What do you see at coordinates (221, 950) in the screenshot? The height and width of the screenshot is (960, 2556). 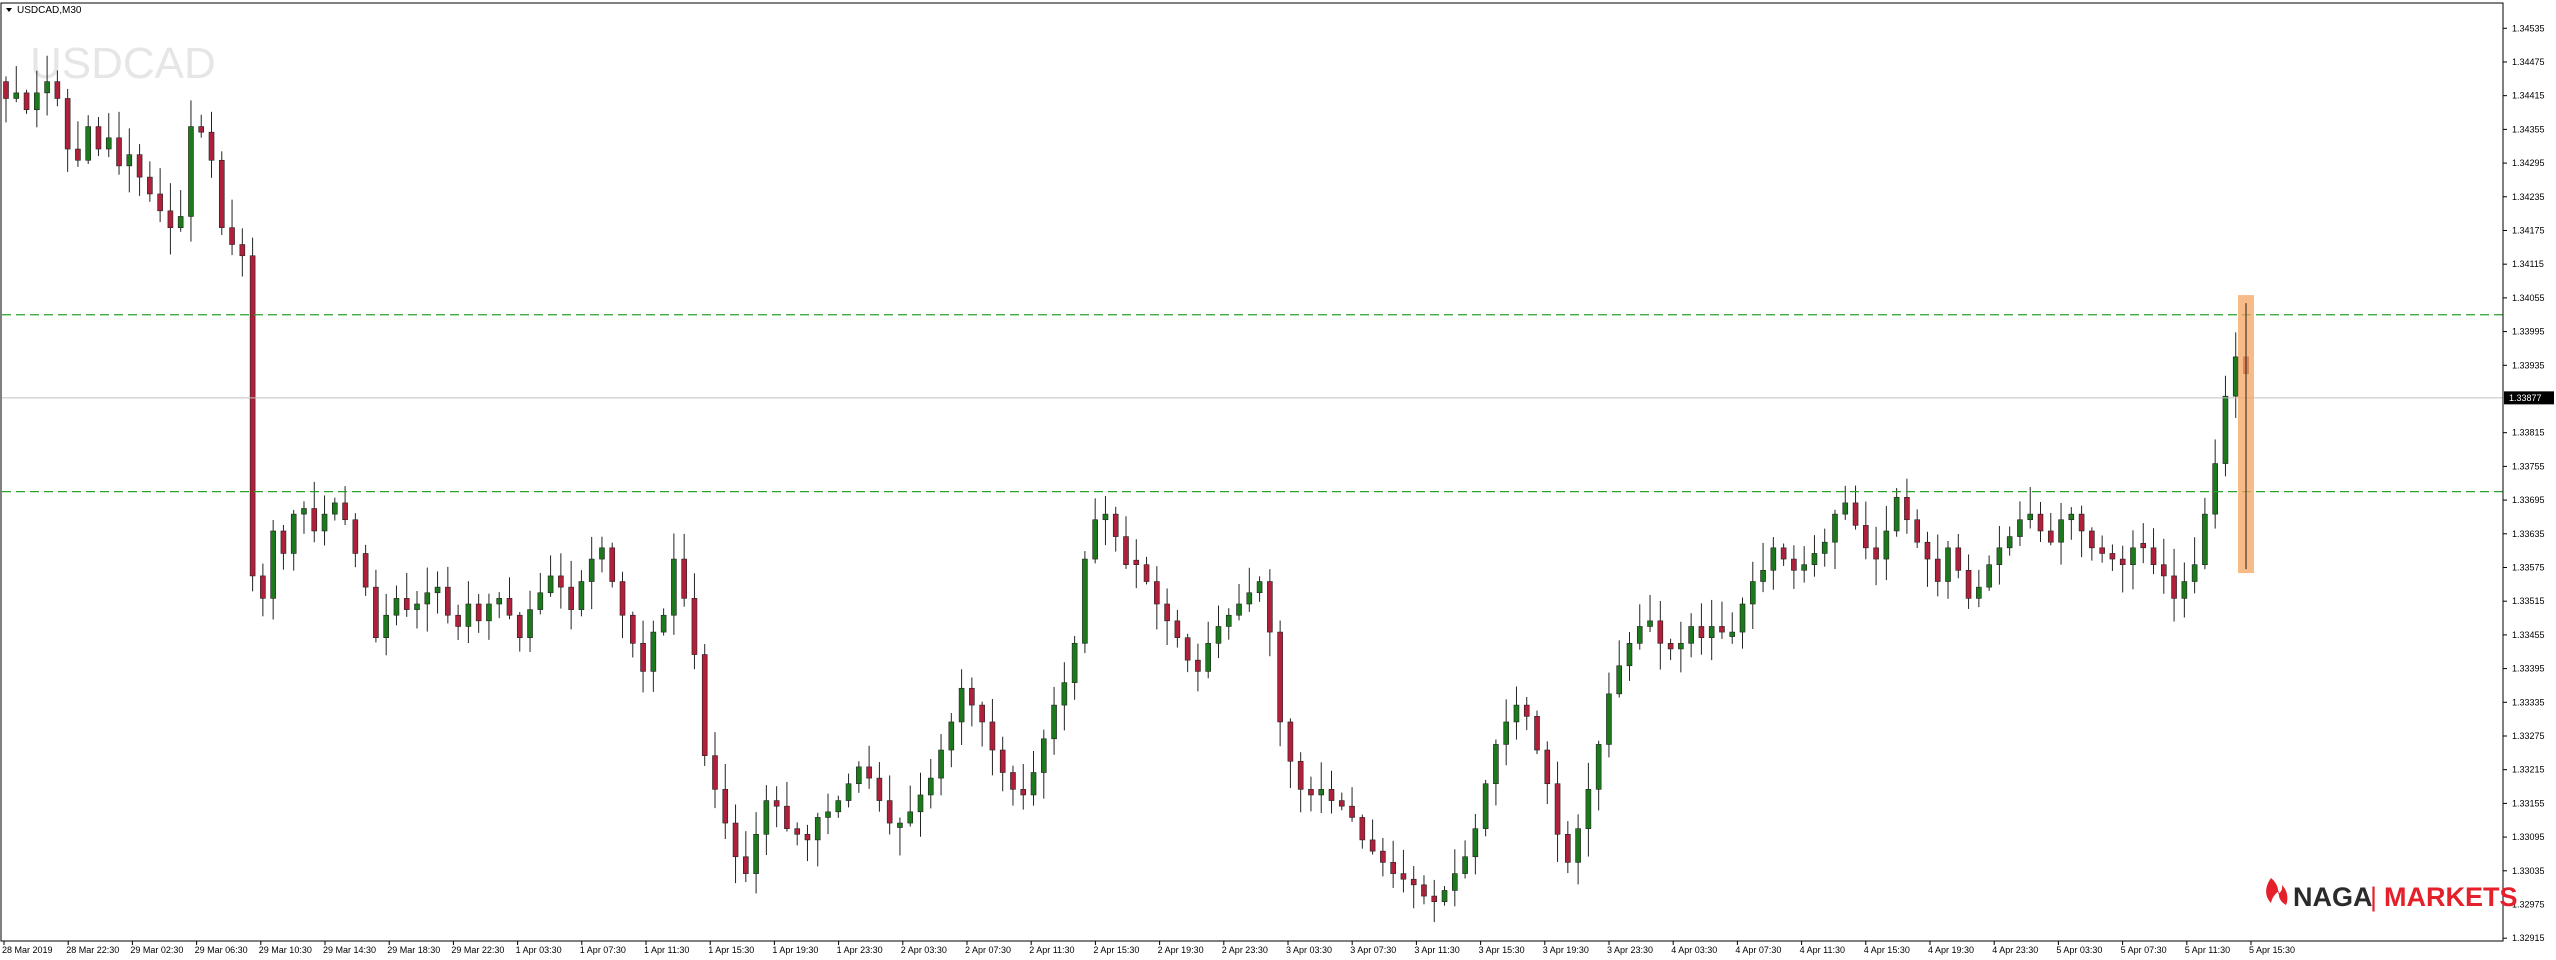 I see `x-tick-label: 29 Mar 06:30` at bounding box center [221, 950].